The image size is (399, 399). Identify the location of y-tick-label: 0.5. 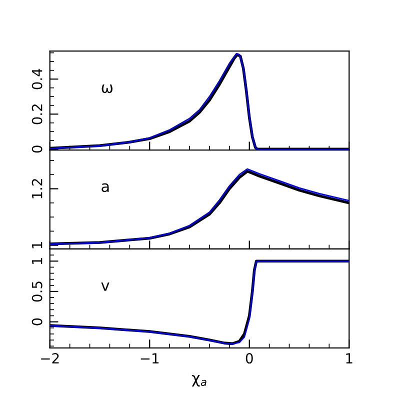
(37, 292).